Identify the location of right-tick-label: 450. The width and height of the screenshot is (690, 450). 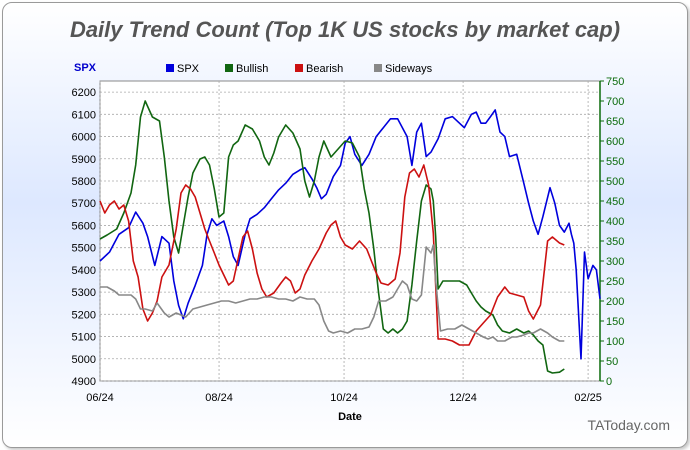
(615, 202).